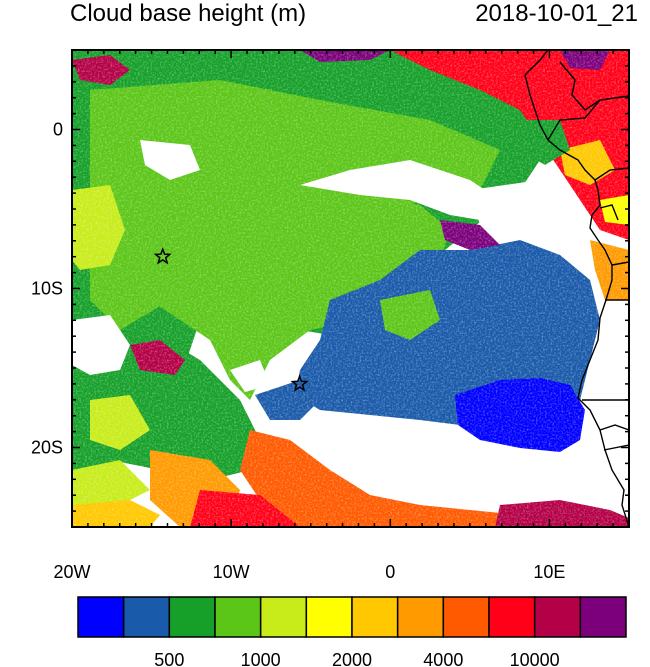 This screenshot has width=650, height=667. What do you see at coordinates (549, 572) in the screenshot?
I see `x-tick-label: 10E` at bounding box center [549, 572].